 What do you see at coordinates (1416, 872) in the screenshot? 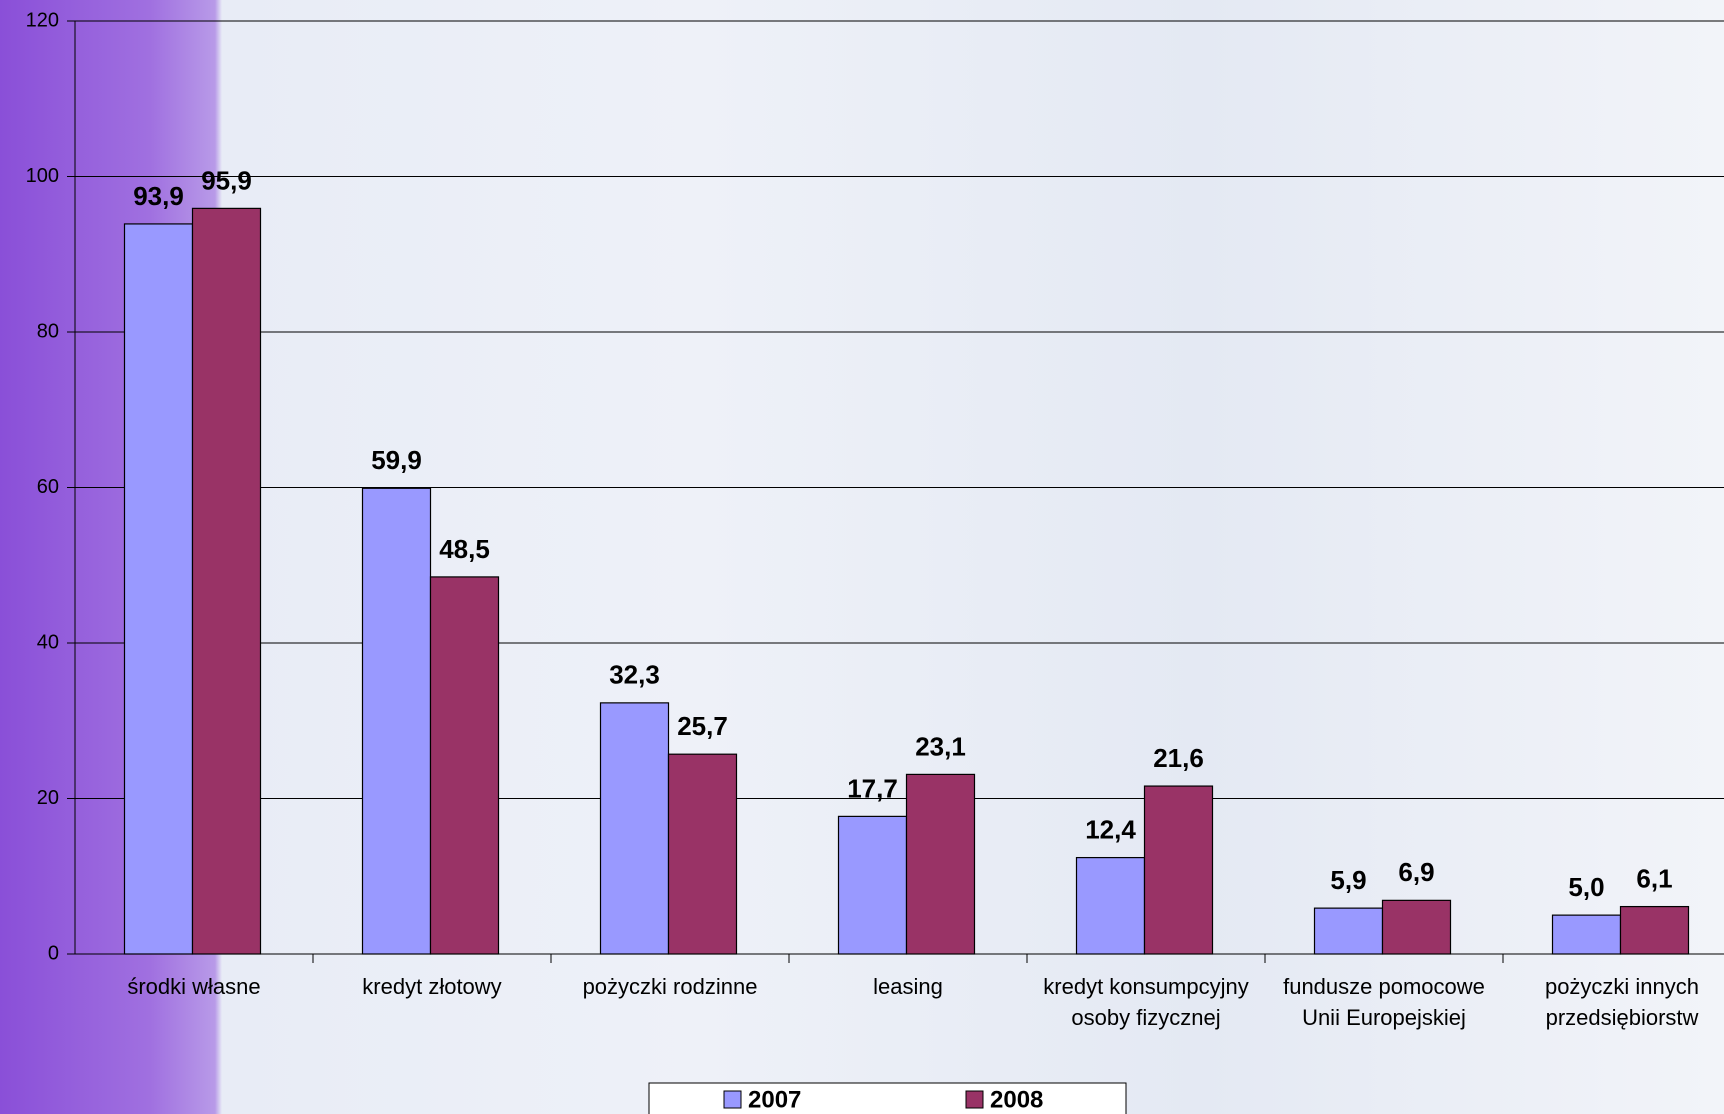
I see `value-label: 6,9` at bounding box center [1416, 872].